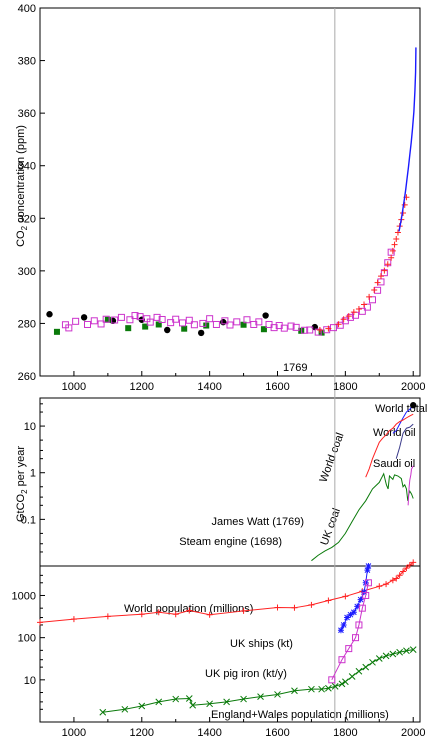  What do you see at coordinates (22, 484) in the screenshot?
I see `panel2-ylabel: GtCO2 per year` at bounding box center [22, 484].